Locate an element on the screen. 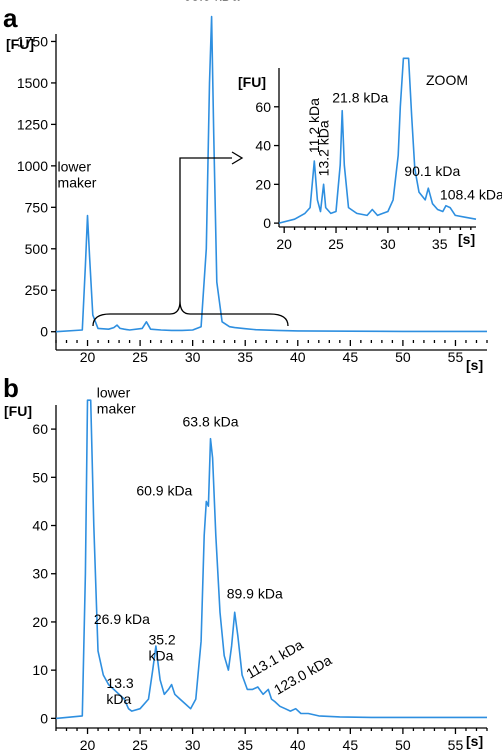 This screenshot has width=502, height=751. panel-b-y-ticks: 0 10 20 30 40 50 60 is located at coordinates (44, 573).